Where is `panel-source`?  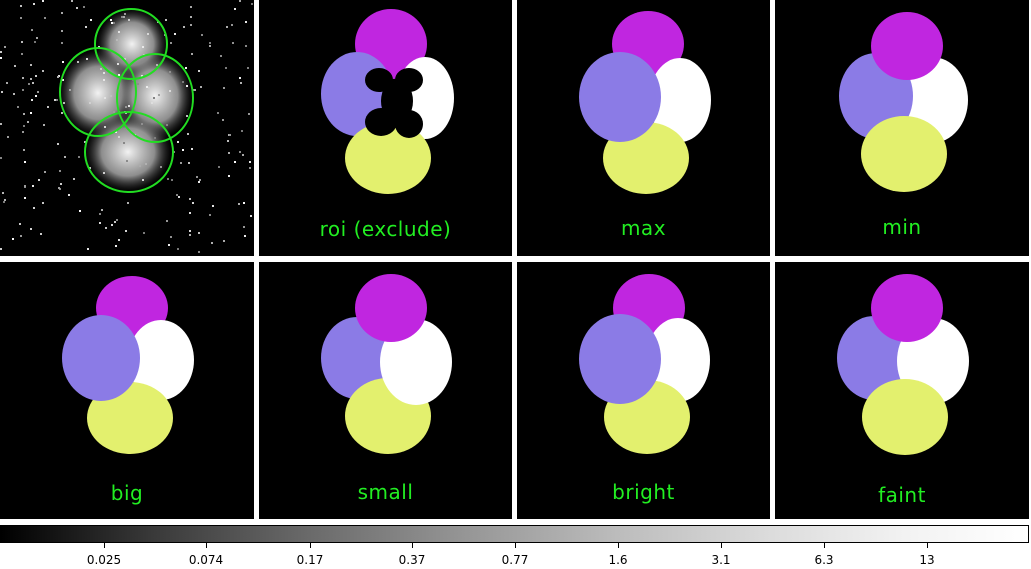
panel-source is located at coordinates (127, 128).